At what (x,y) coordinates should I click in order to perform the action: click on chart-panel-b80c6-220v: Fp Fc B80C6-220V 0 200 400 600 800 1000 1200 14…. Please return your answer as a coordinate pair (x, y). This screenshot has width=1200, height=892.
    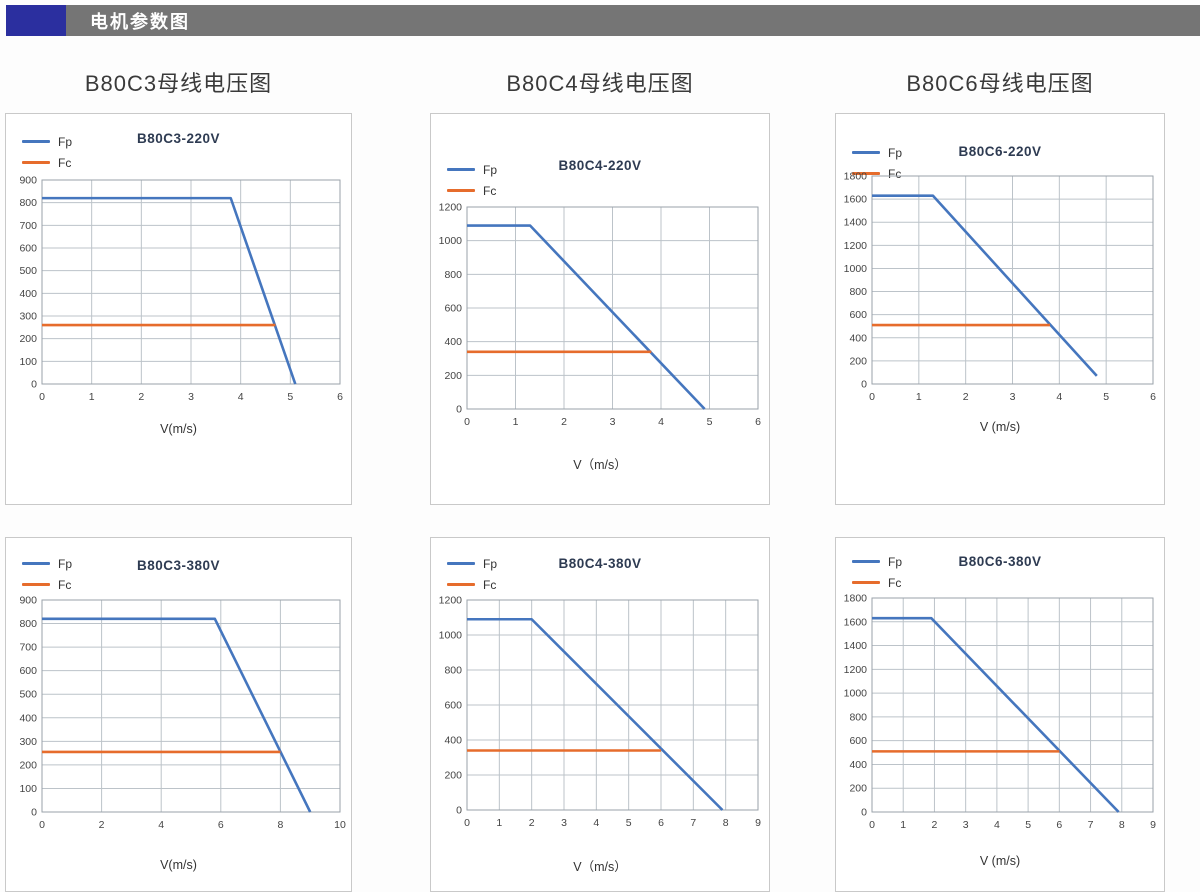
    Looking at the image, I should click on (1000, 309).